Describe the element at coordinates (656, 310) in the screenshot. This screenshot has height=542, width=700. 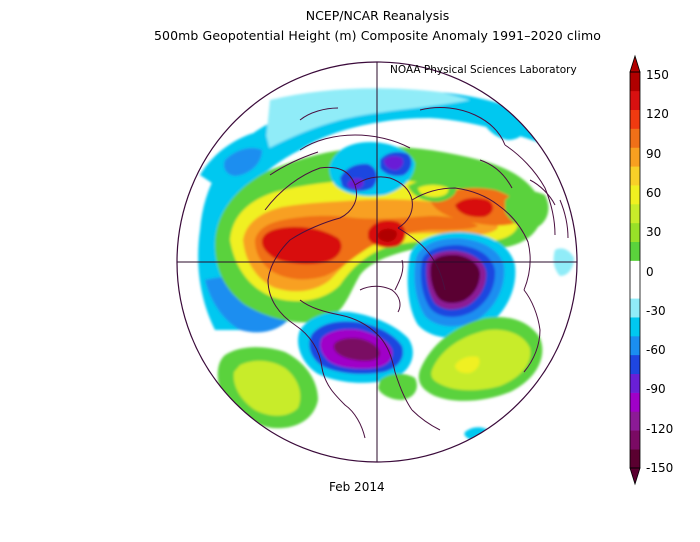
I see `colorbar-tick-label: -30` at that location.